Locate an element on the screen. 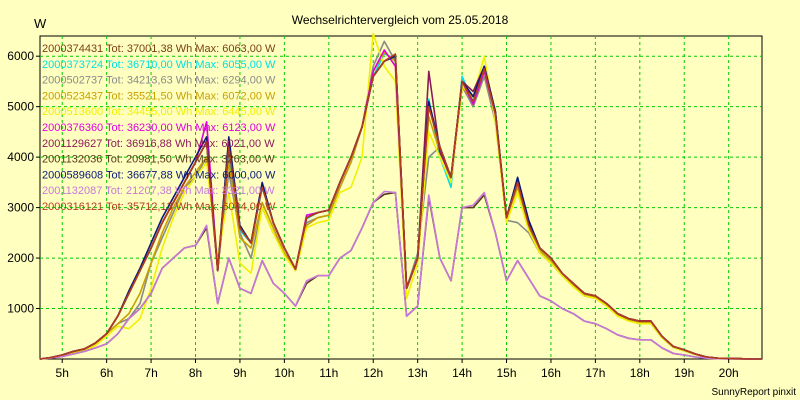 This screenshot has width=800, height=400. y-axis-unit-label: W is located at coordinates (40, 23).